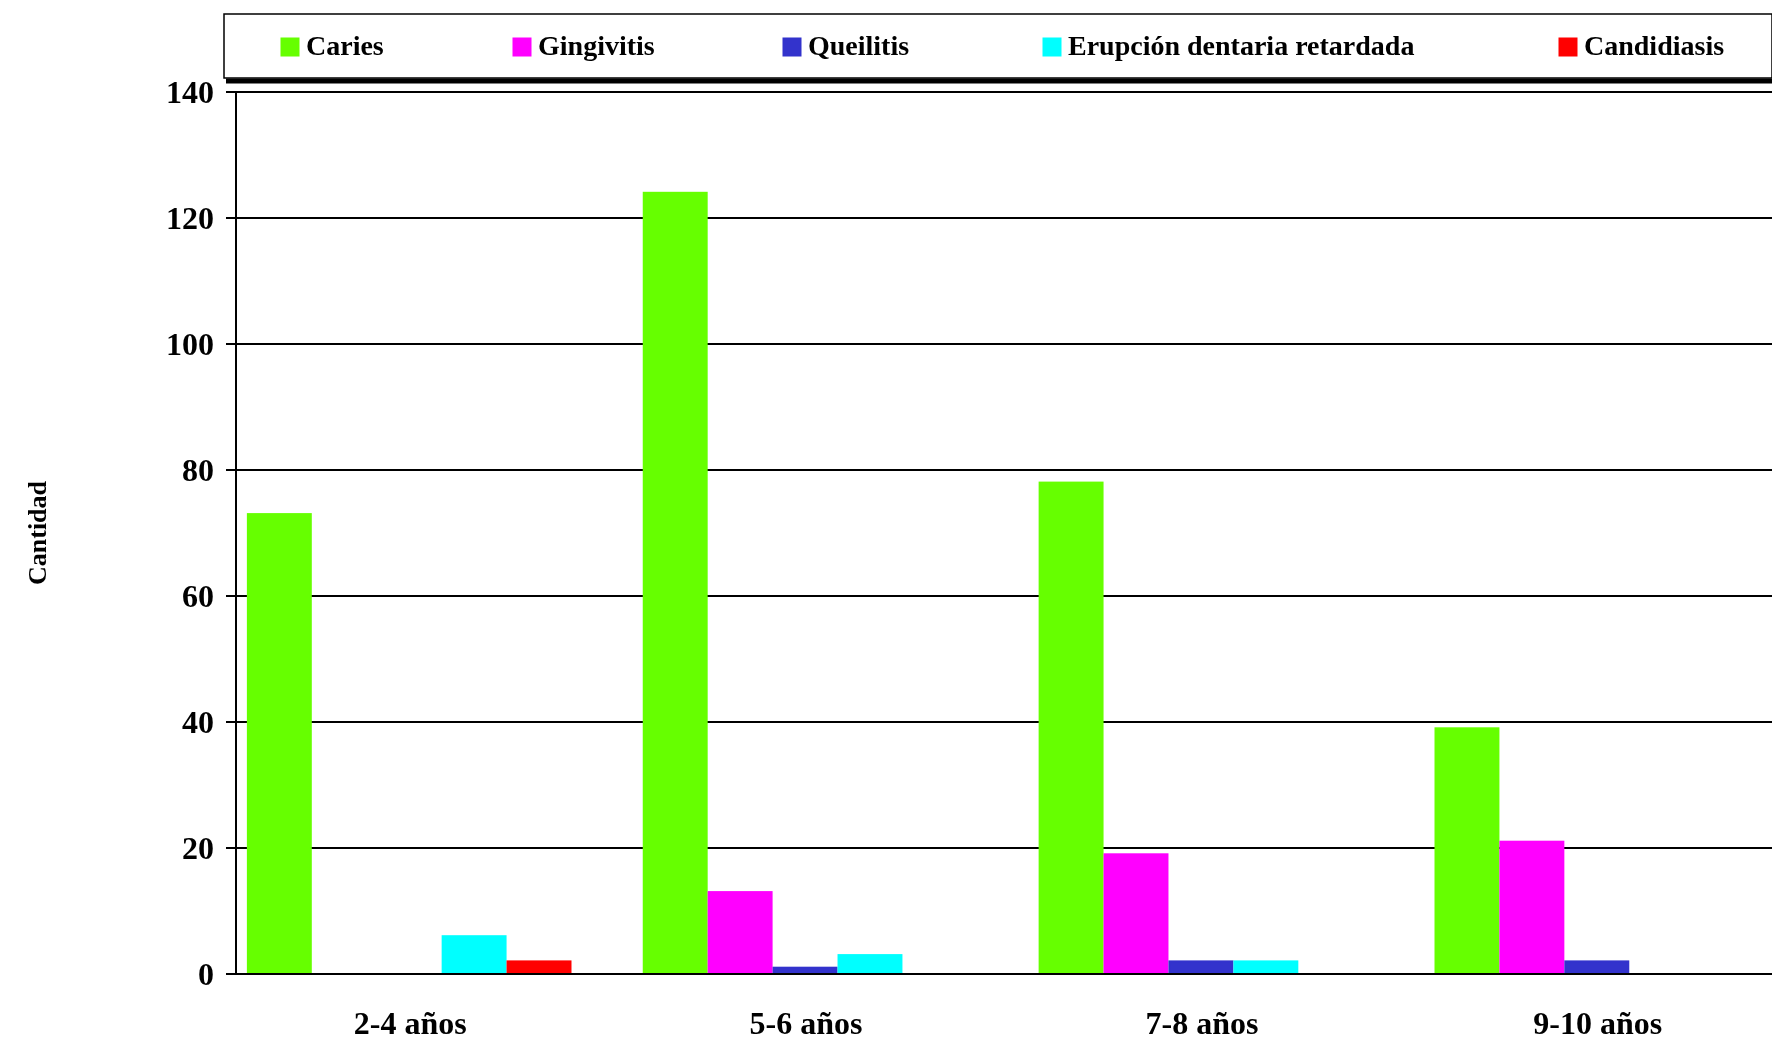 This screenshot has width=1780, height=1042. What do you see at coordinates (206, 974) in the screenshot?
I see `y-tick-label: 0` at bounding box center [206, 974].